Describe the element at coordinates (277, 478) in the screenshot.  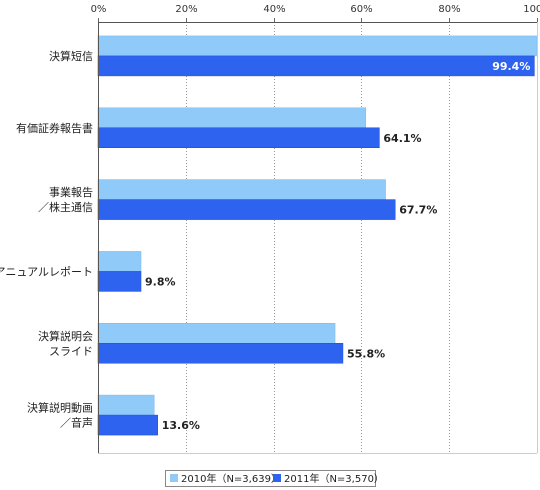
I see `legend-swatch-2011` at that location.